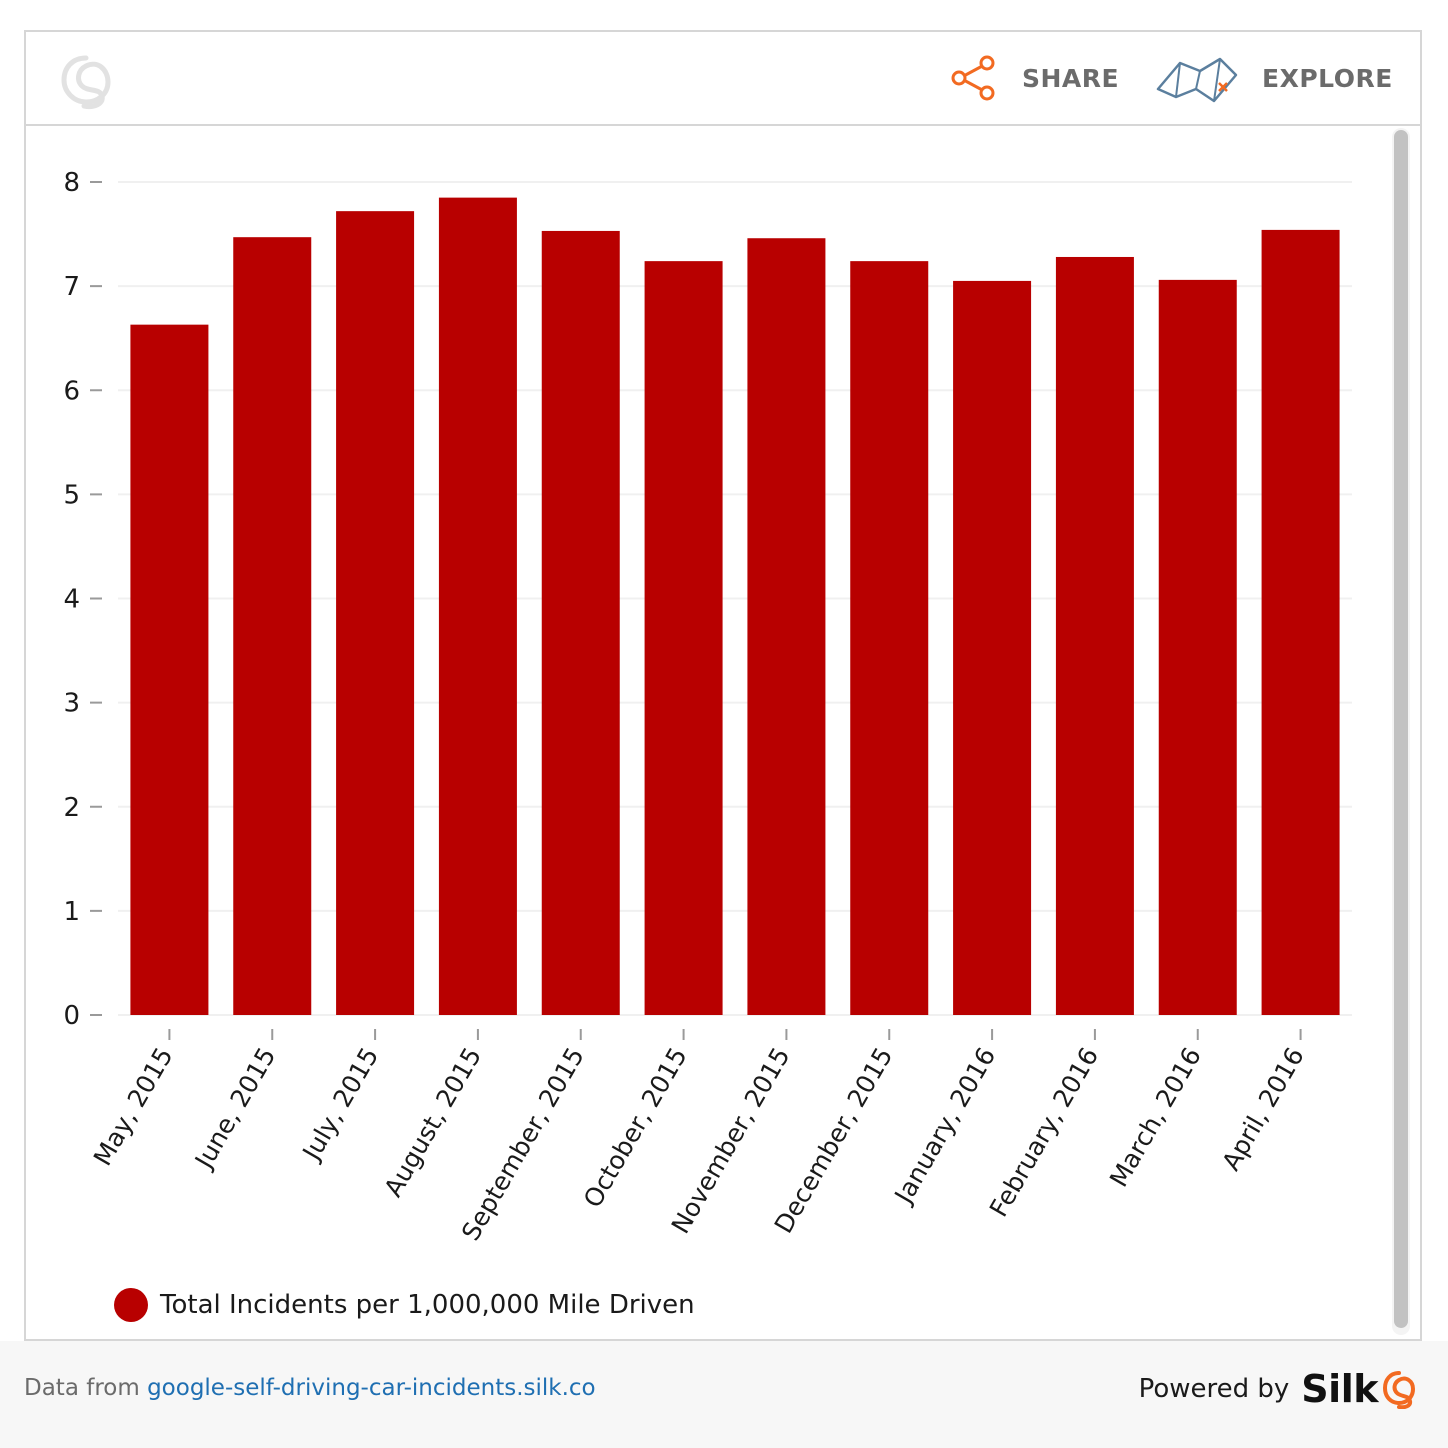 This screenshot has width=1448, height=1448. I want to click on map-icon, so click(1197, 80).